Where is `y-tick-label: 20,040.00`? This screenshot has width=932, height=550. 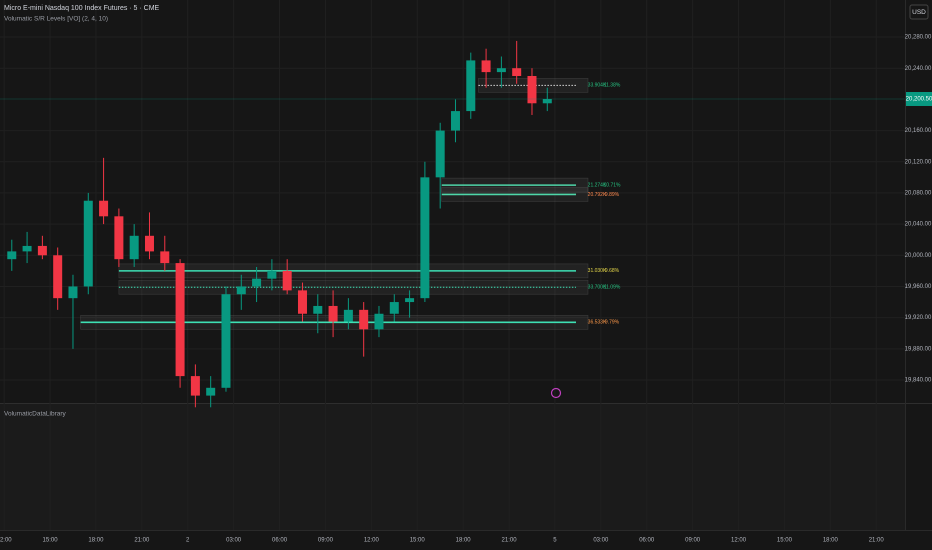 y-tick-label: 20,040.00 is located at coordinates (918, 225).